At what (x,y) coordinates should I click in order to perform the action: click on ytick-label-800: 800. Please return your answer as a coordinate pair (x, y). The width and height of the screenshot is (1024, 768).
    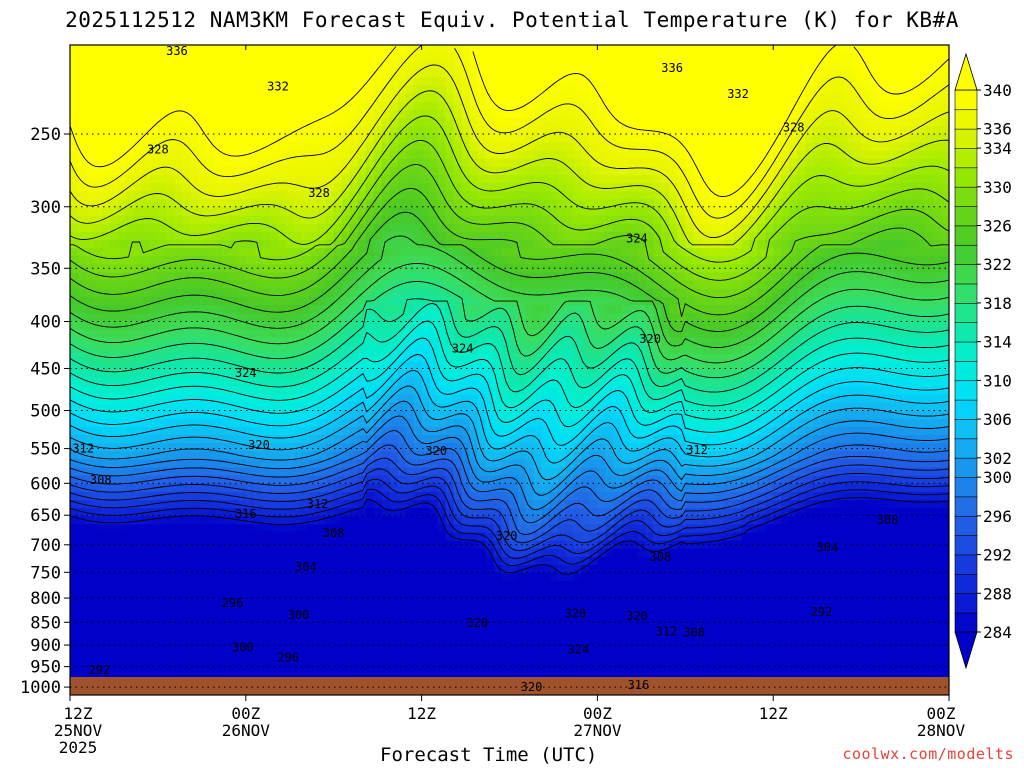
    Looking at the image, I should click on (45, 599).